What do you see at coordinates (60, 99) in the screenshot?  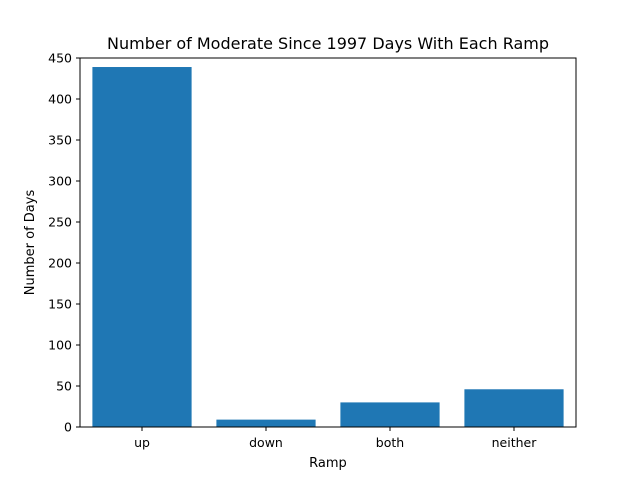 I see `y-tick-label: 400` at bounding box center [60, 99].